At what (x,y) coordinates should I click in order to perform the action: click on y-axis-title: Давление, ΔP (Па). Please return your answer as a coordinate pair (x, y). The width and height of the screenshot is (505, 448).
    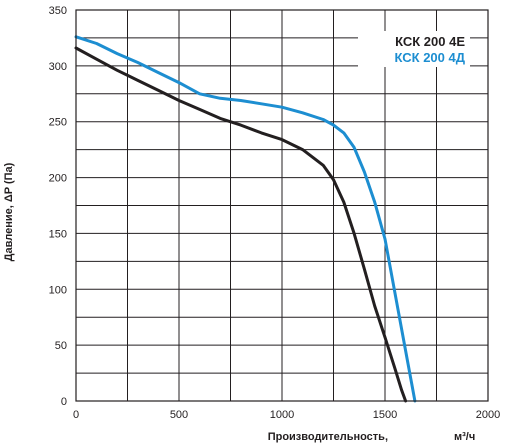
    Looking at the image, I should click on (9, 211).